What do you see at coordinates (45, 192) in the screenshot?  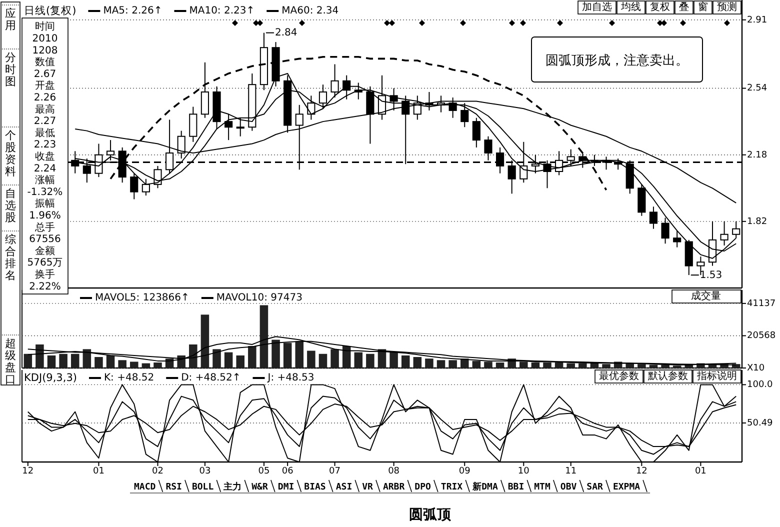 I see `annotation: -1.32%` at bounding box center [45, 192].